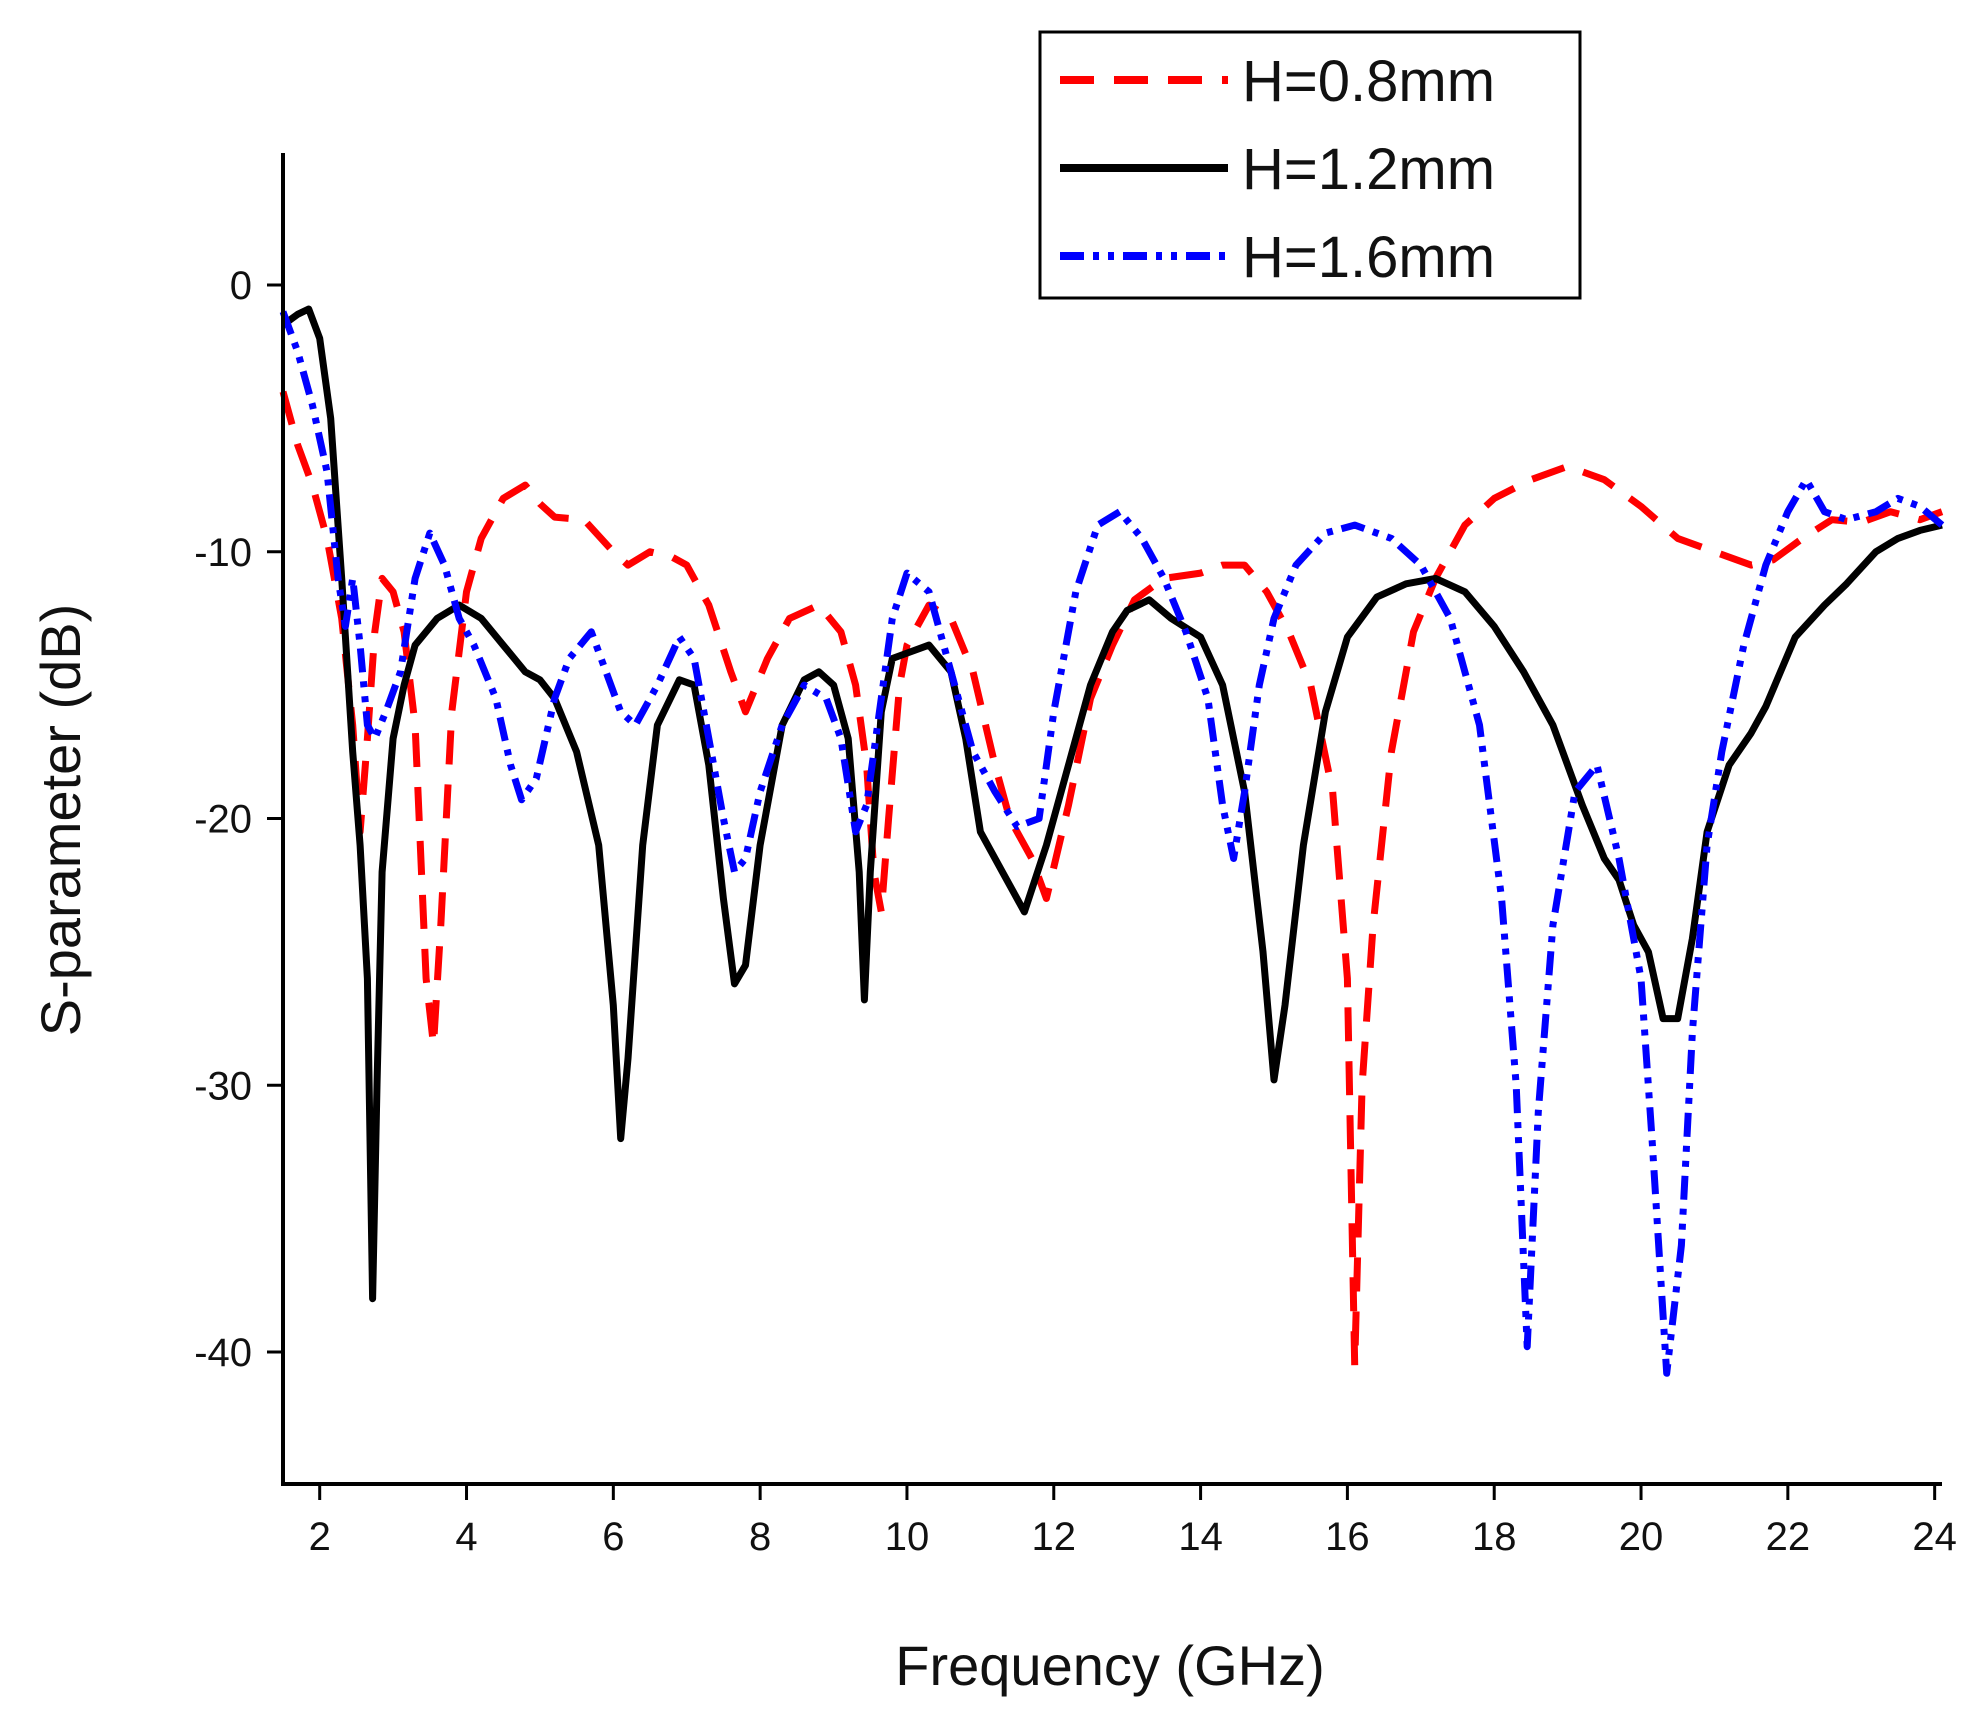  What do you see at coordinates (320, 1537) in the screenshot?
I see `x-tick-label: 2` at bounding box center [320, 1537].